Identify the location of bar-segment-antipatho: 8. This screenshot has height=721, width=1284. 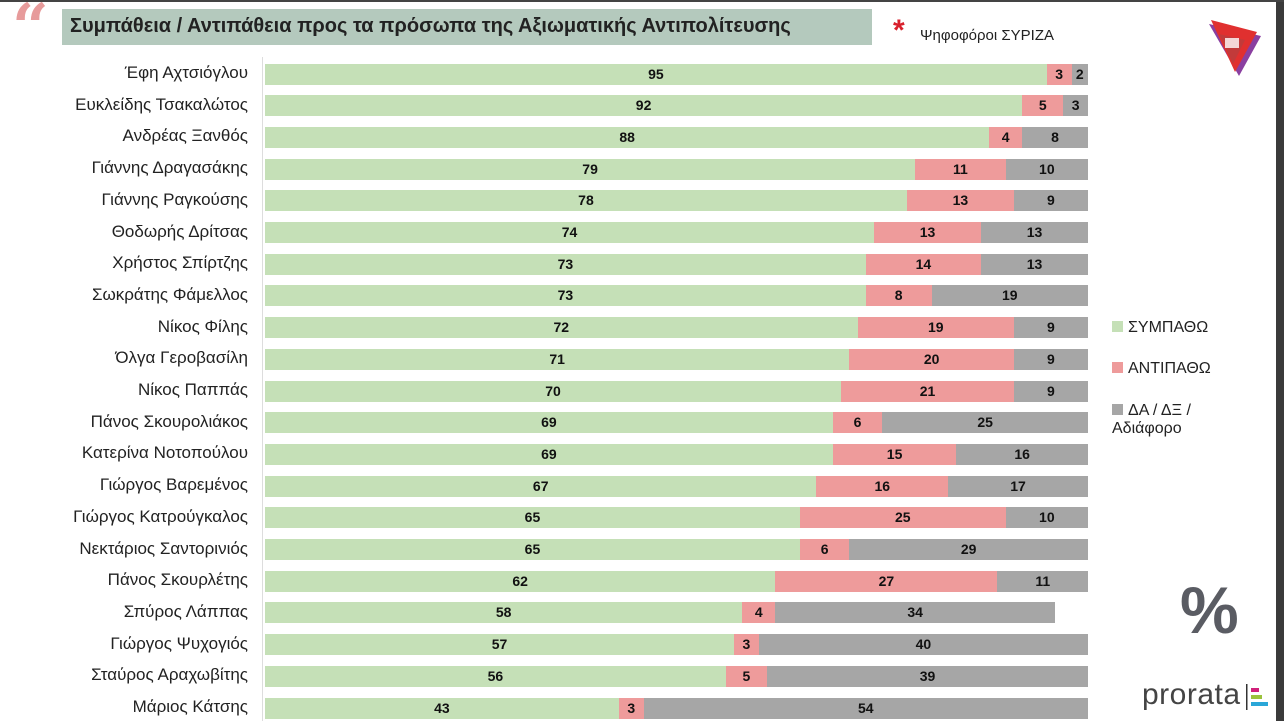
(898, 296).